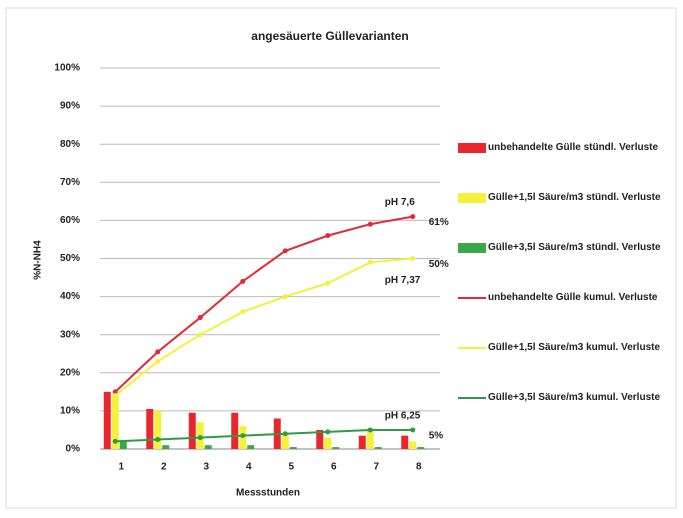 The image size is (683, 518). Describe the element at coordinates (164, 467) in the screenshot. I see `x-tick-label: 2` at that location.